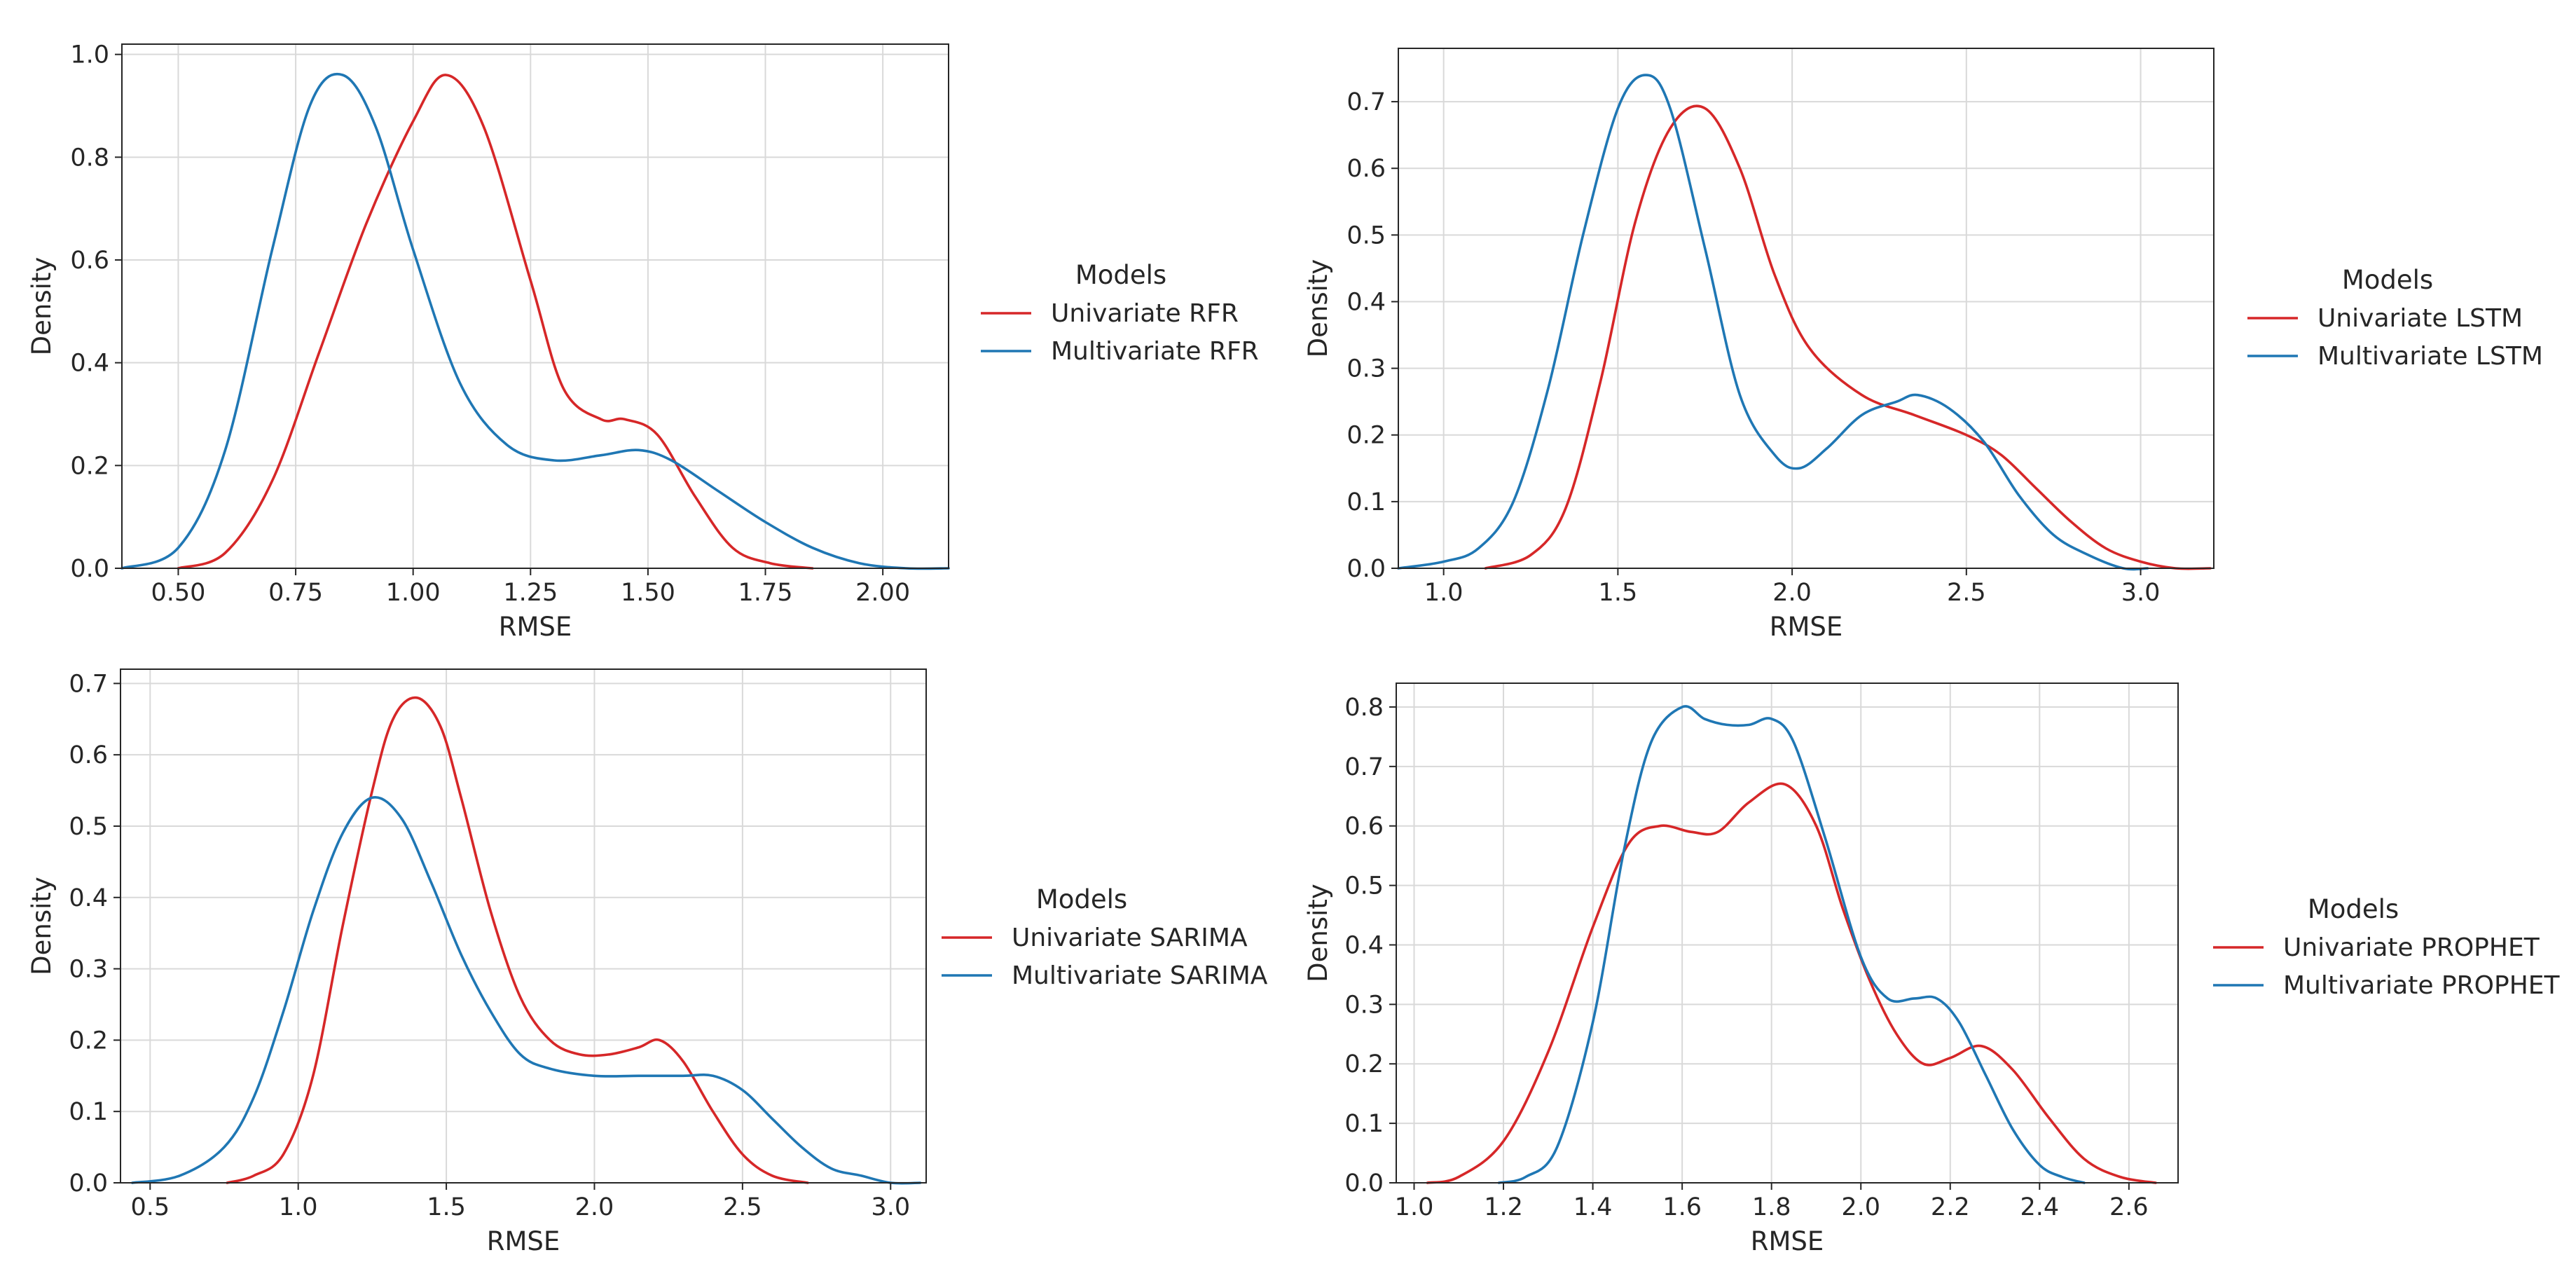 Image resolution: width=2576 pixels, height=1269 pixels. What do you see at coordinates (1130, 938) in the screenshot?
I see `legend-entry: Univariate SARIMA` at bounding box center [1130, 938].